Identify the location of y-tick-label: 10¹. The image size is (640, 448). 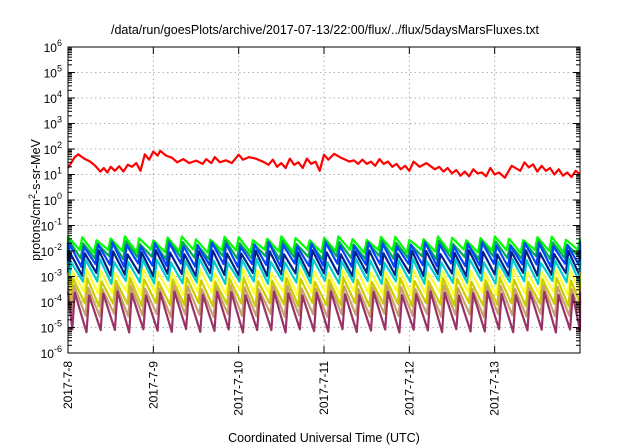
(53, 174).